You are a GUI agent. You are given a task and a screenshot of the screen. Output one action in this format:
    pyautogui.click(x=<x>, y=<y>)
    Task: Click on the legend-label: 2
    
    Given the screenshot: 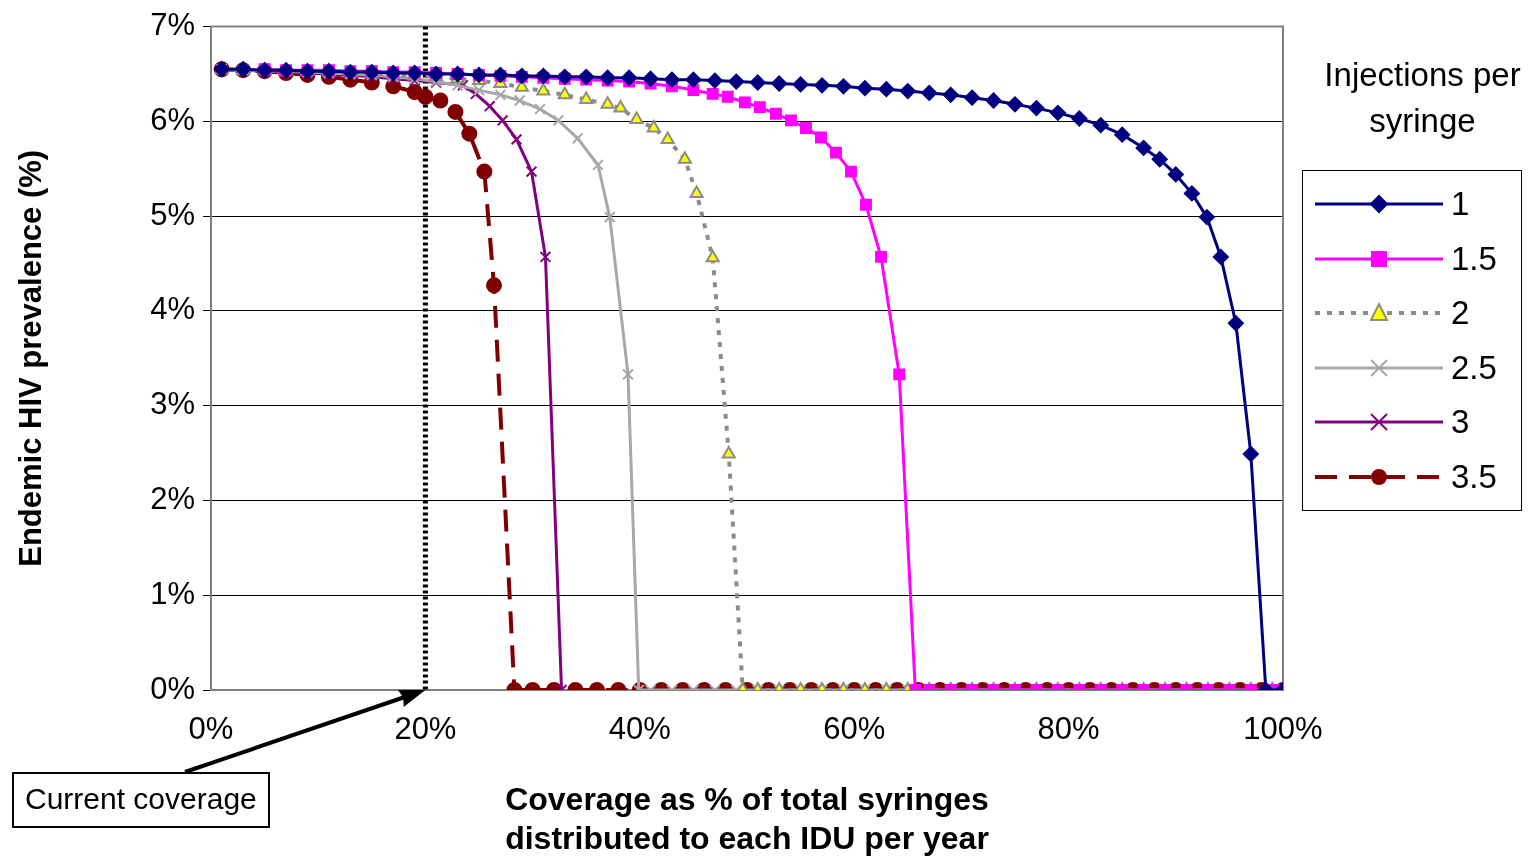 What is the action you would take?
    pyautogui.click(x=1460, y=313)
    